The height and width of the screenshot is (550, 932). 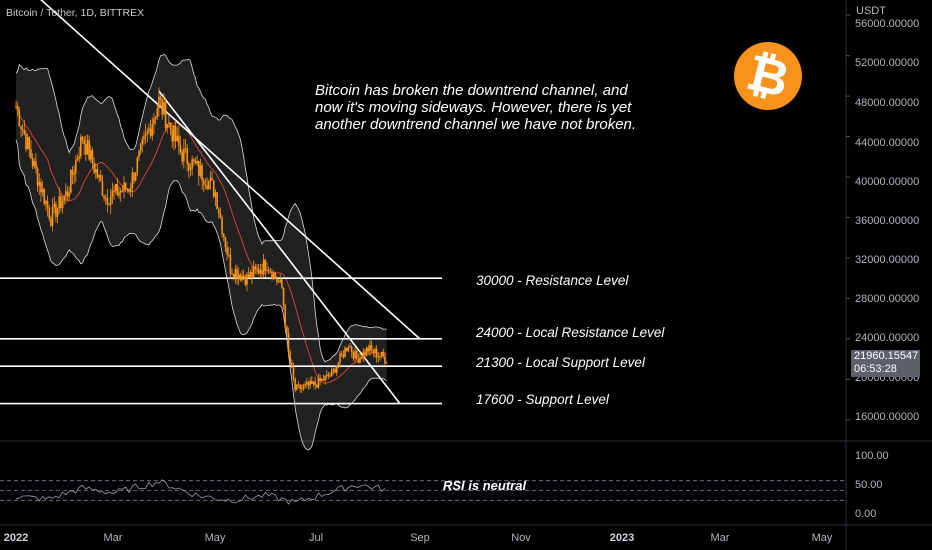 I want to click on y-tick: 48000.00000, so click(x=887, y=103).